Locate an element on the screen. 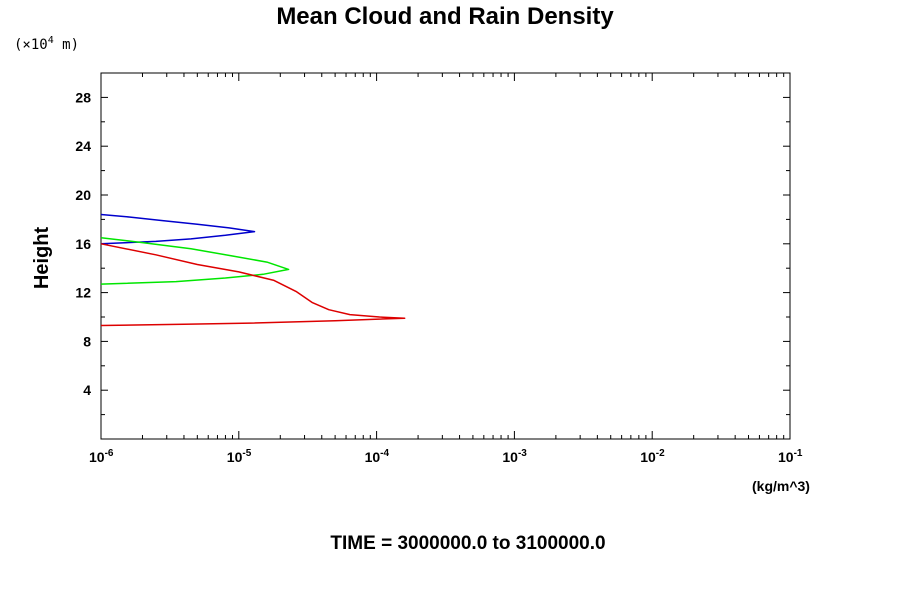  x-tick-labels: 10⁻⁶ 10⁻⁵ 10⁻⁴ 10⁻³ 10⁻² 10⁻¹ is located at coordinates (446, 456).